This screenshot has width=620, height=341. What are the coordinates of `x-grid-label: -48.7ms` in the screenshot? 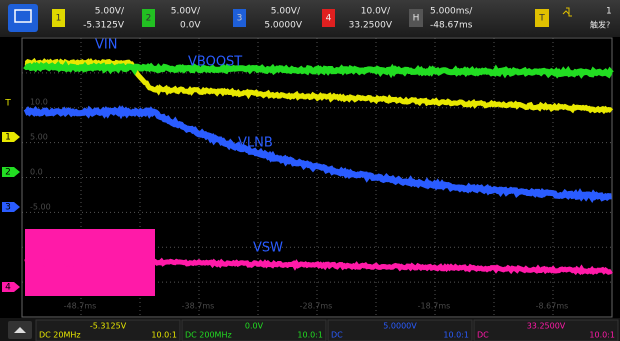 It's located at (80, 306).